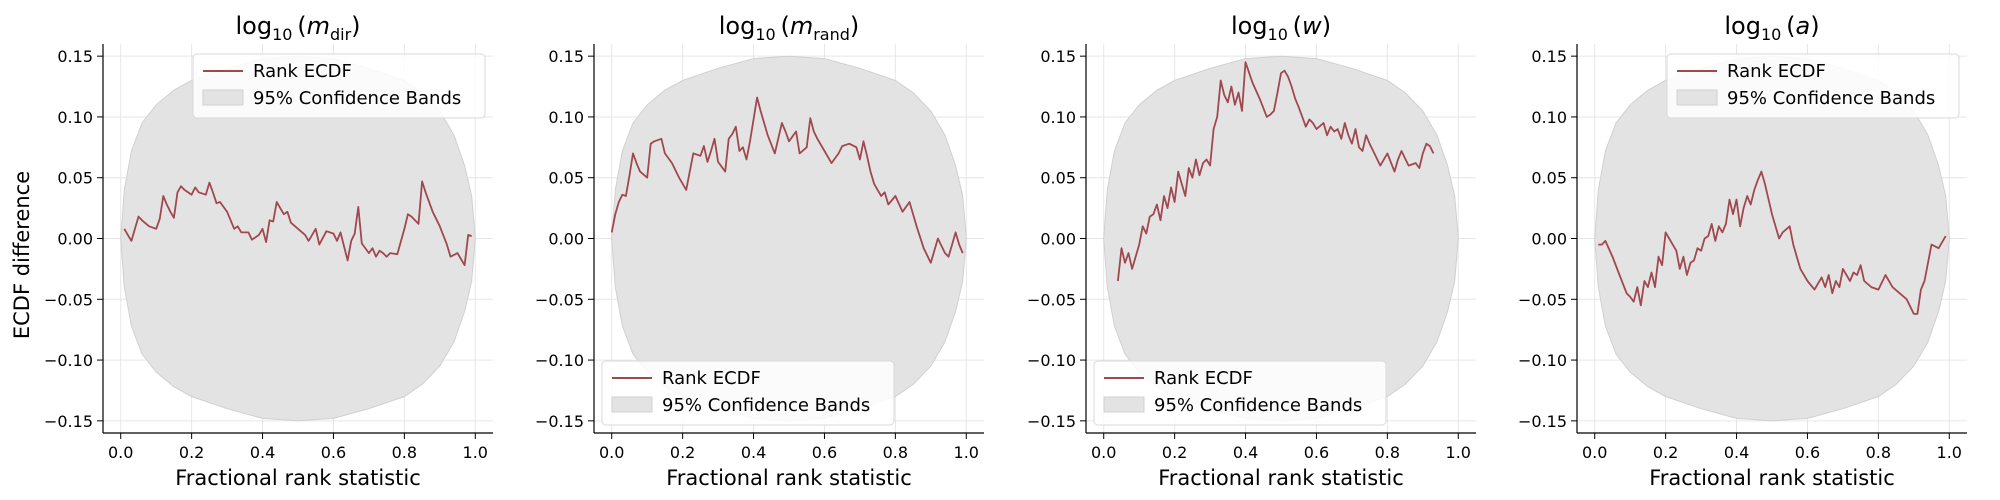  Describe the element at coordinates (789, 28) in the screenshot. I see `subplot-title: log10 (mrand)` at that location.